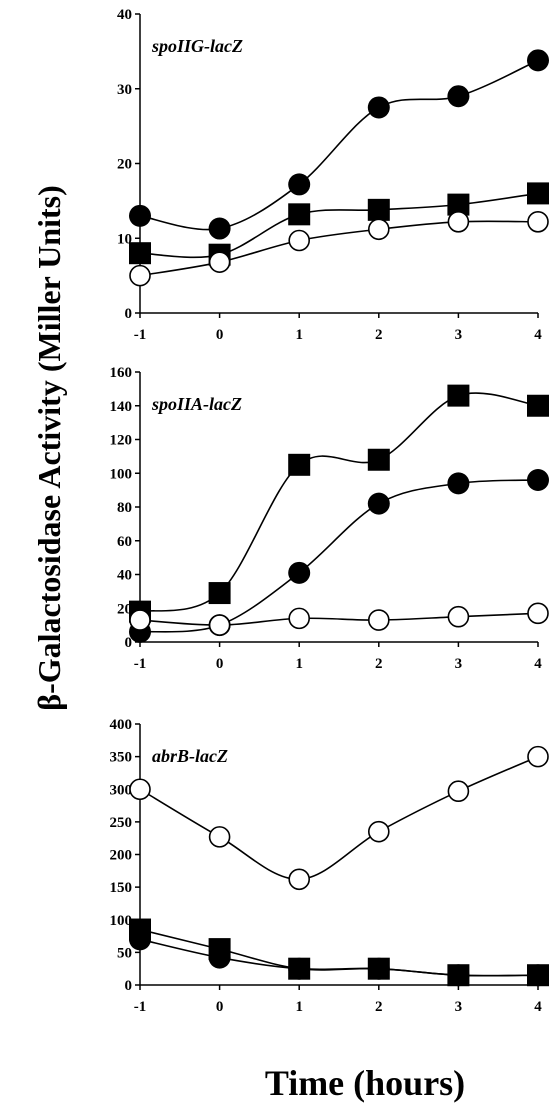  I want to click on y-tick-label: 200, so click(121, 856).